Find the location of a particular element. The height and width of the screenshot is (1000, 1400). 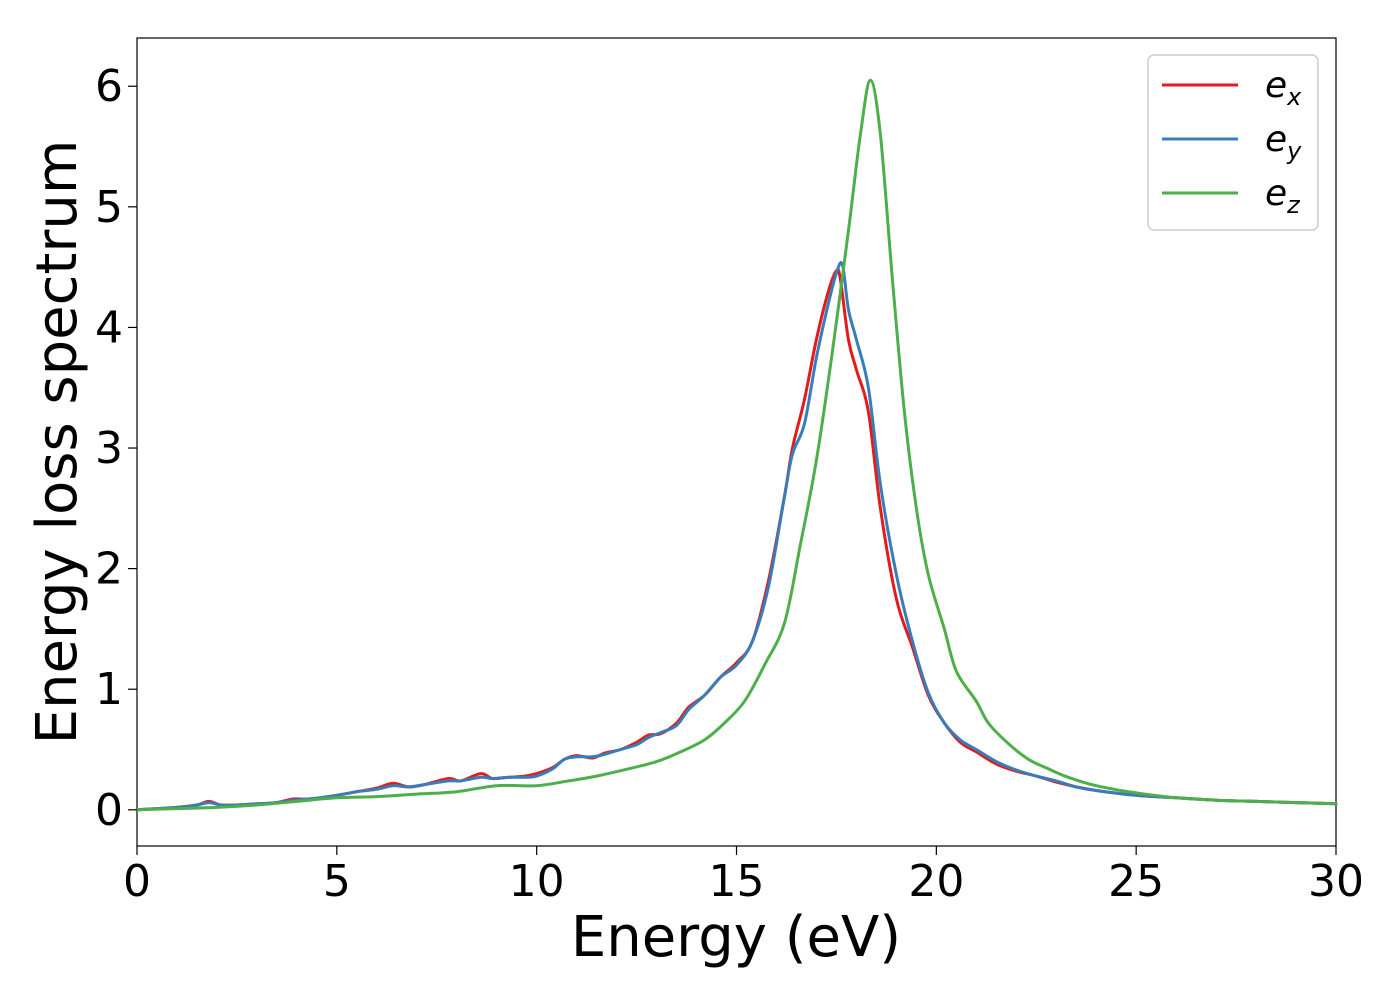

x-tick-label: 5 is located at coordinates (337, 881).